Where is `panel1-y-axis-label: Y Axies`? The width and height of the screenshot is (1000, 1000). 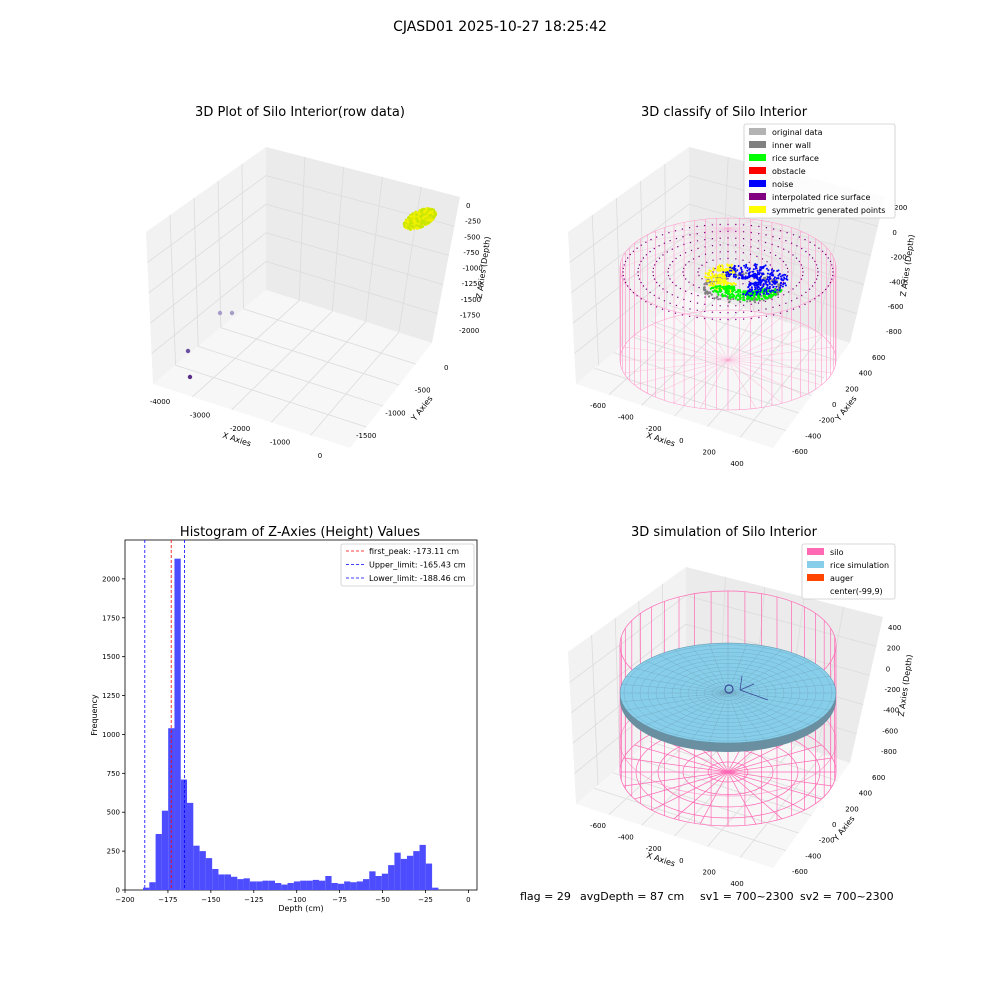 panel1-y-axis-label: Y Axies is located at coordinates (422, 408).